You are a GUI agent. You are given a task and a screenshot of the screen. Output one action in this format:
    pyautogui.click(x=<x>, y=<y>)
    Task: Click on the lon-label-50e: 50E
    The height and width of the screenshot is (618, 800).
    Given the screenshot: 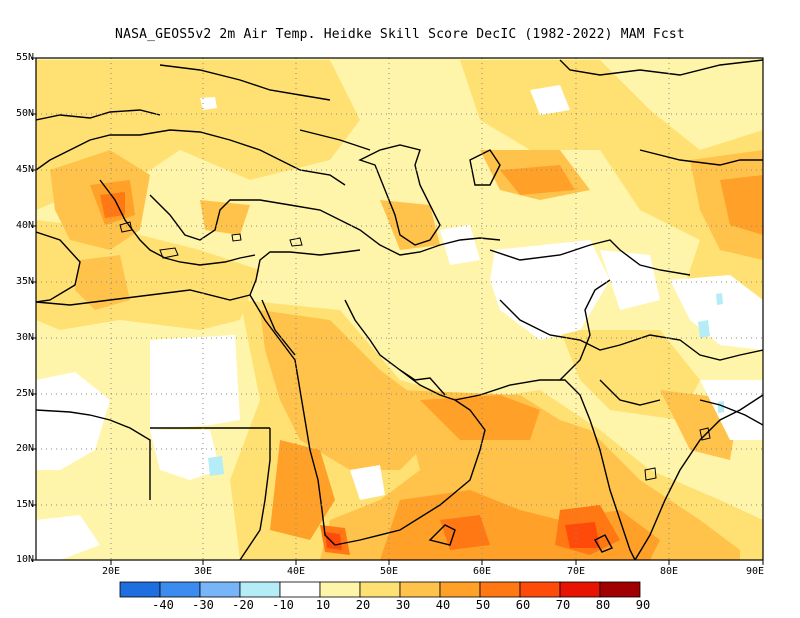 What is the action you would take?
    pyautogui.click(x=389, y=571)
    